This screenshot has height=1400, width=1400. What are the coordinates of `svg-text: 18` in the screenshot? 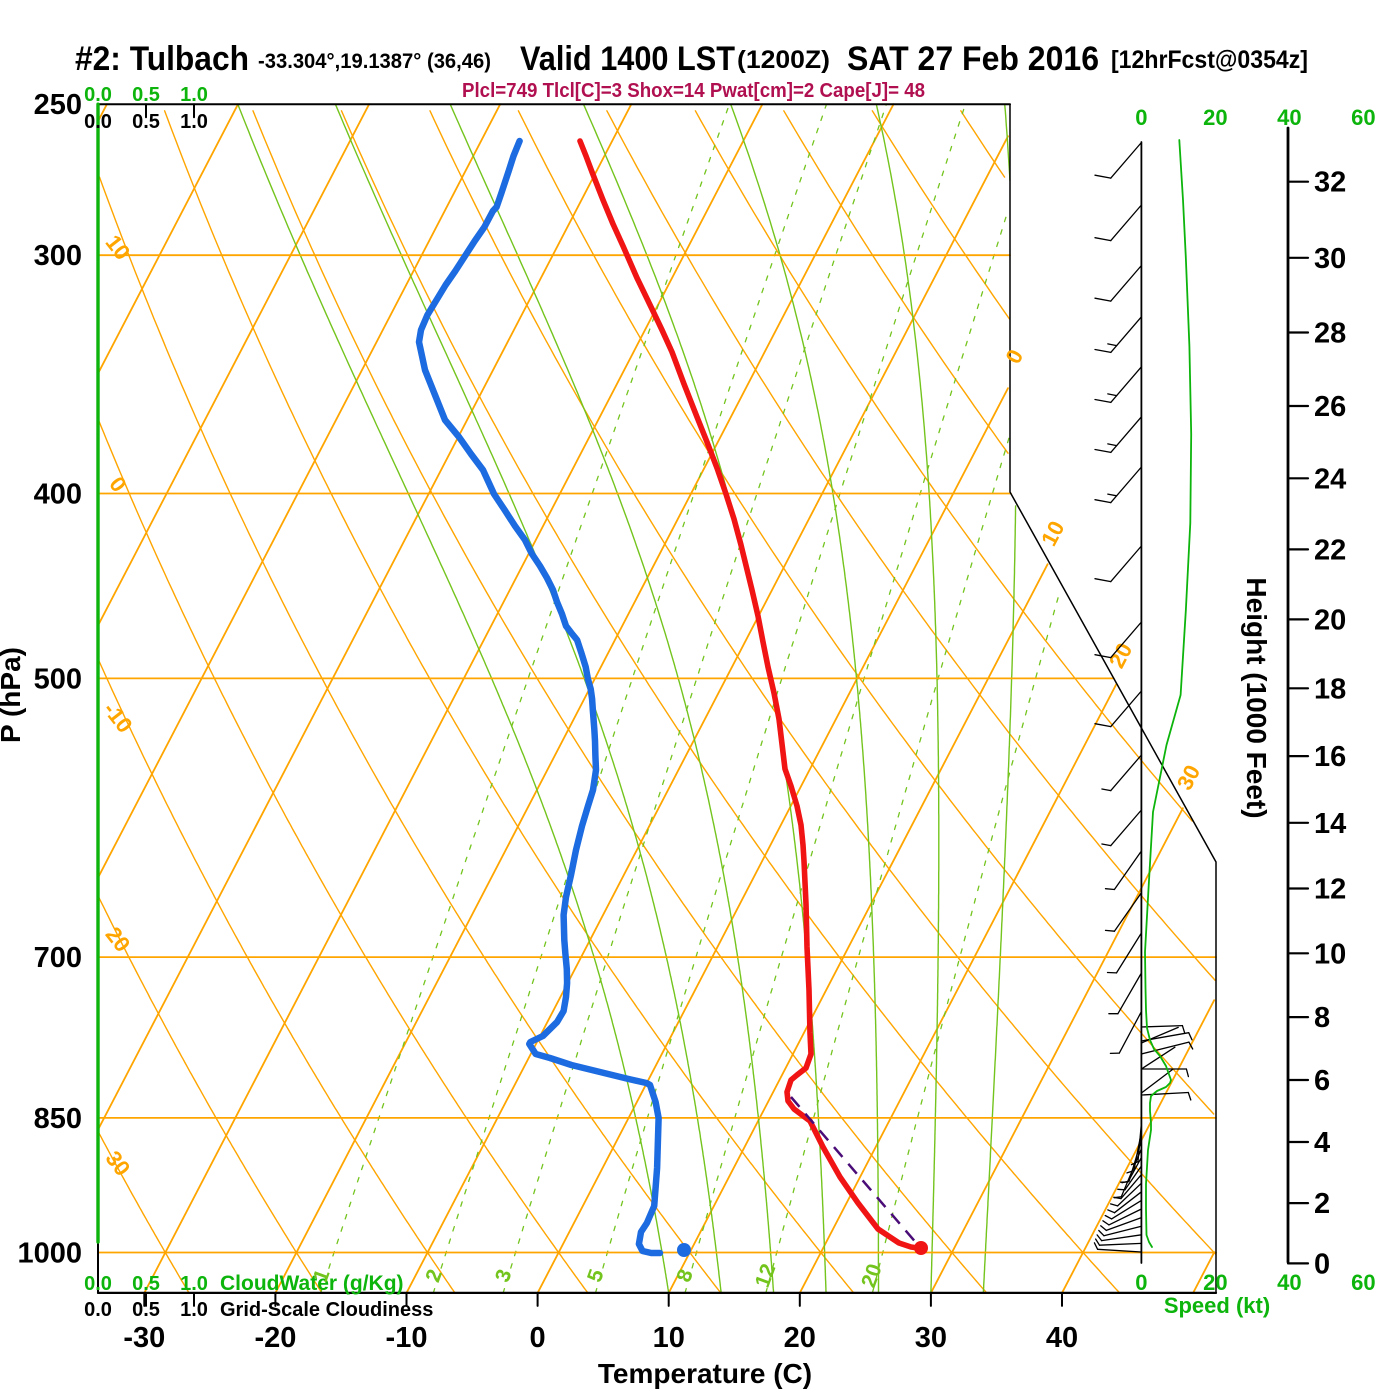 It's located at (1330, 689).